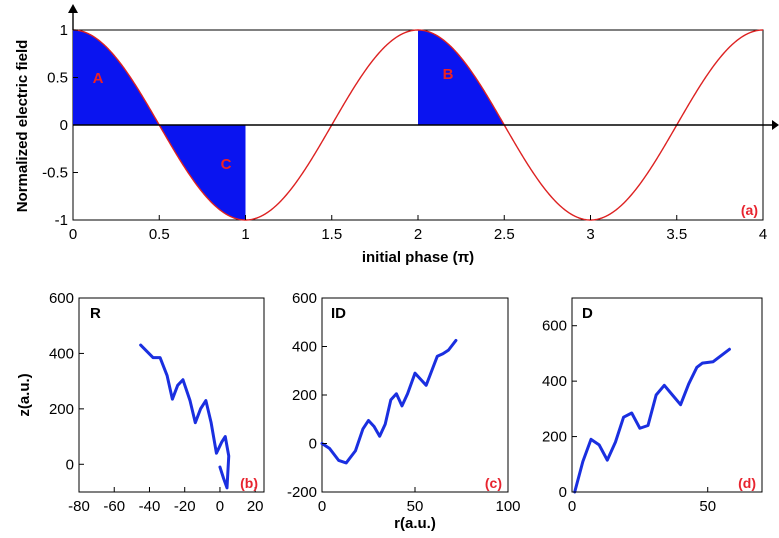 Image resolution: width=779 pixels, height=538 pixels. I want to click on y-tick-label: 0.5, so click(57, 78).